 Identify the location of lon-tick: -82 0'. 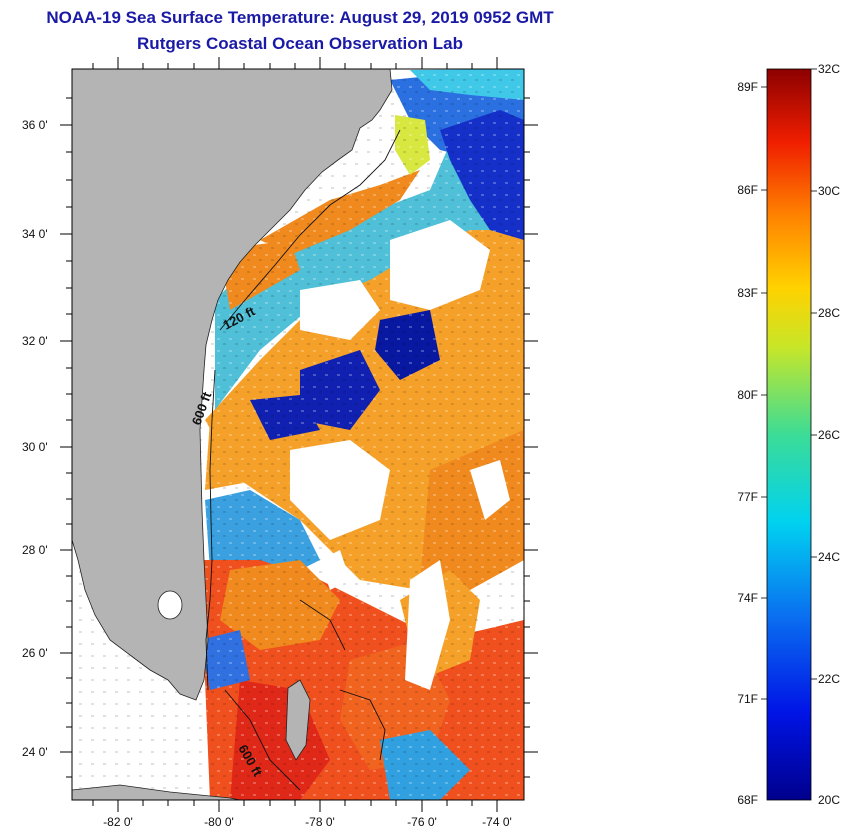
(118, 443).